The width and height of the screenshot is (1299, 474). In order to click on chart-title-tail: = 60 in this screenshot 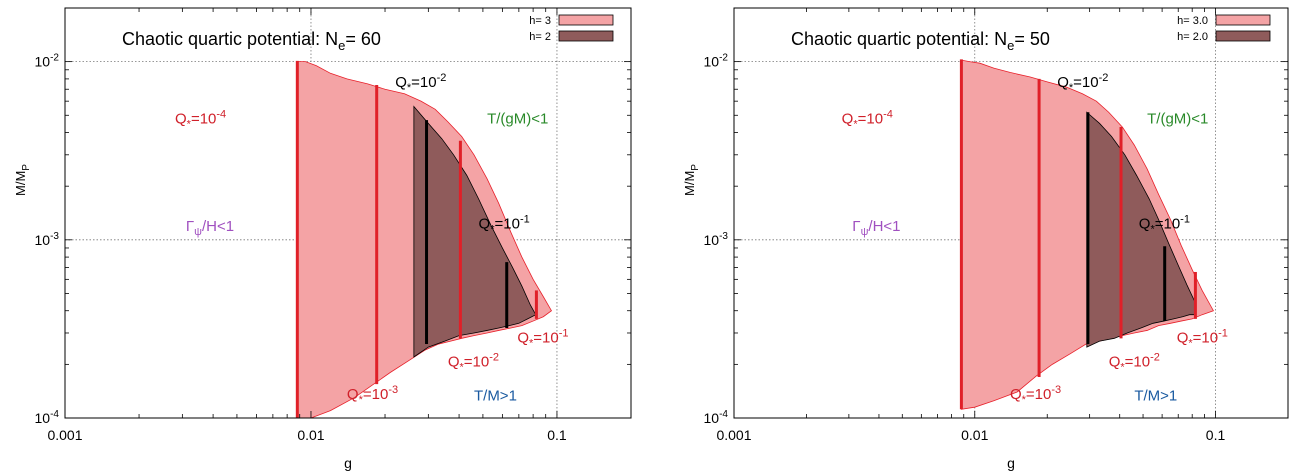, I will do `click(363, 39)`.